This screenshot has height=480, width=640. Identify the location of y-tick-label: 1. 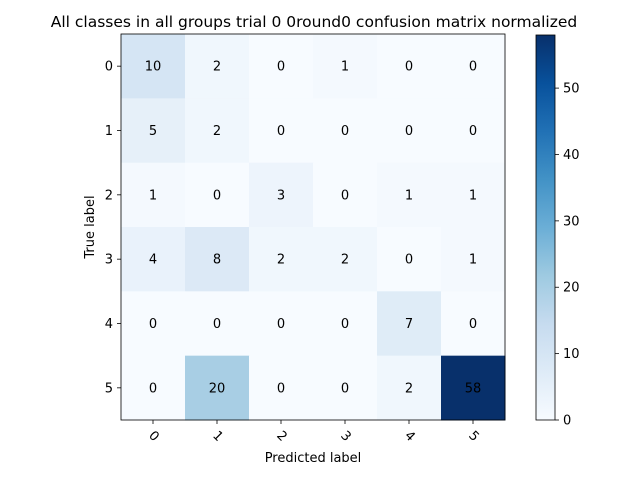
(109, 131).